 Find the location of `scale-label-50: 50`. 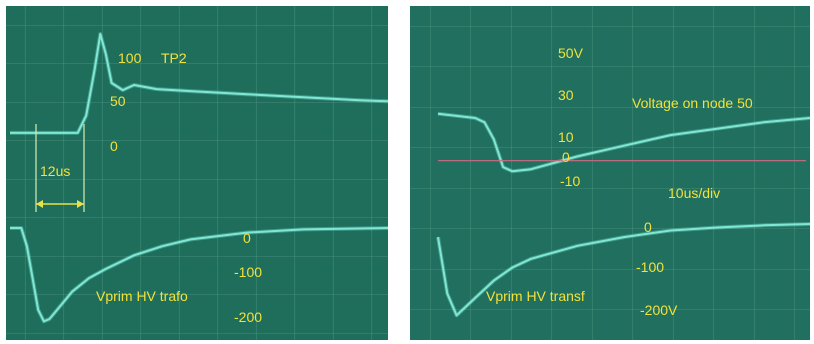

scale-label-50: 50 is located at coordinates (118, 101).